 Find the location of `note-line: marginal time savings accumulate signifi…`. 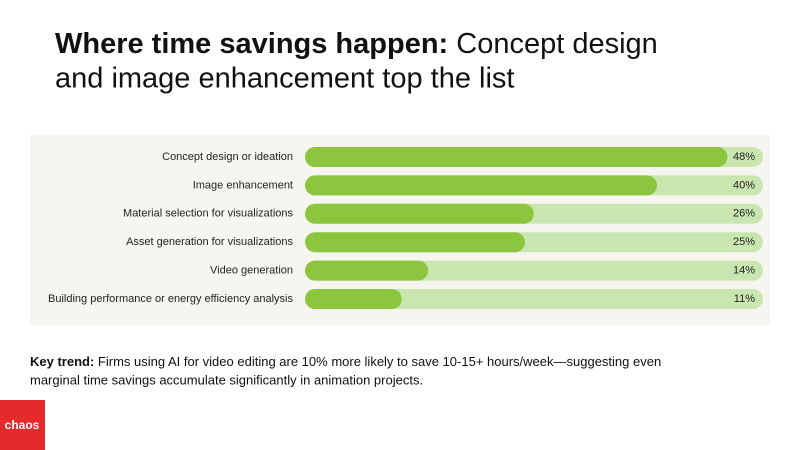

note-line: marginal time savings accumulate signifi… is located at coordinates (226, 379).